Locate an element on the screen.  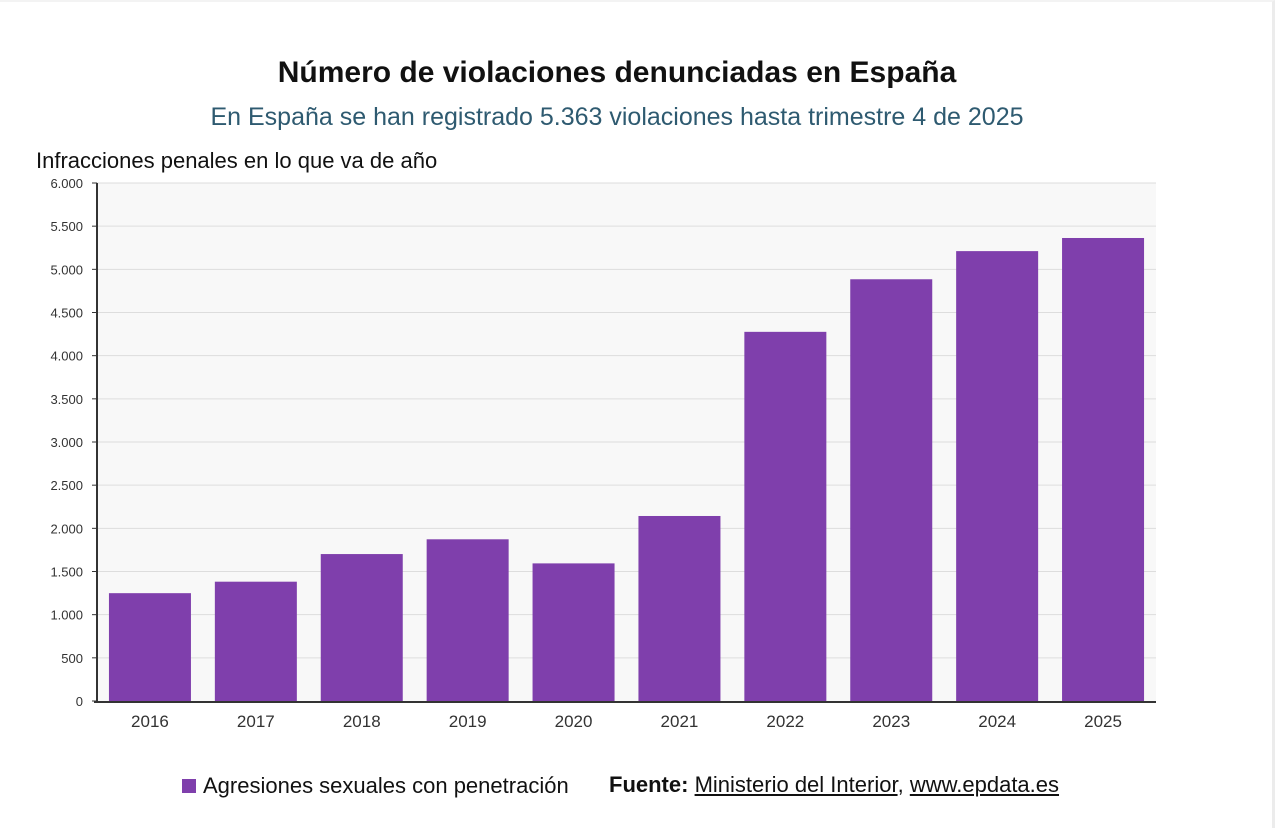
y-tick-label: 4.500 is located at coordinates (66, 313).